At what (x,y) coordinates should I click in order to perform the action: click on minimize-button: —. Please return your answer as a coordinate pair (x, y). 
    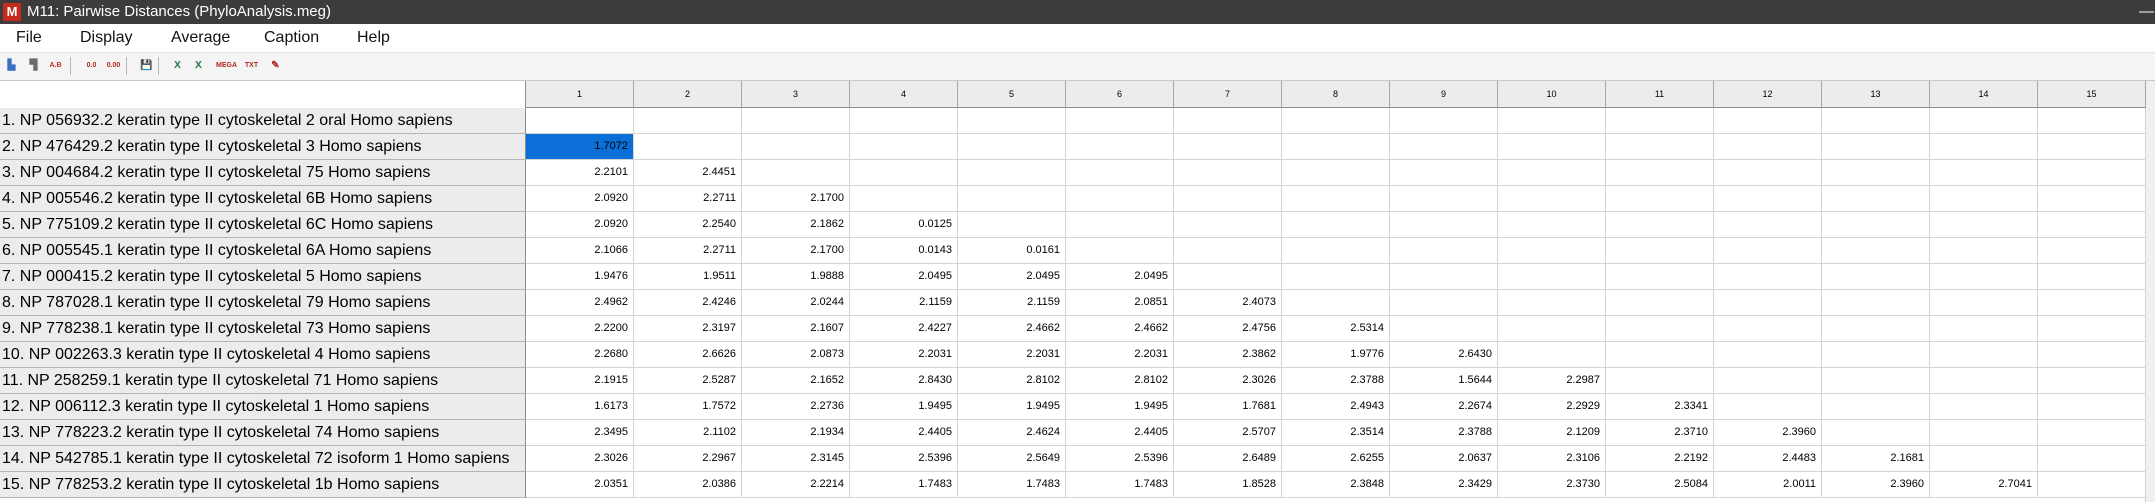
    Looking at the image, I should click on (2146, 11).